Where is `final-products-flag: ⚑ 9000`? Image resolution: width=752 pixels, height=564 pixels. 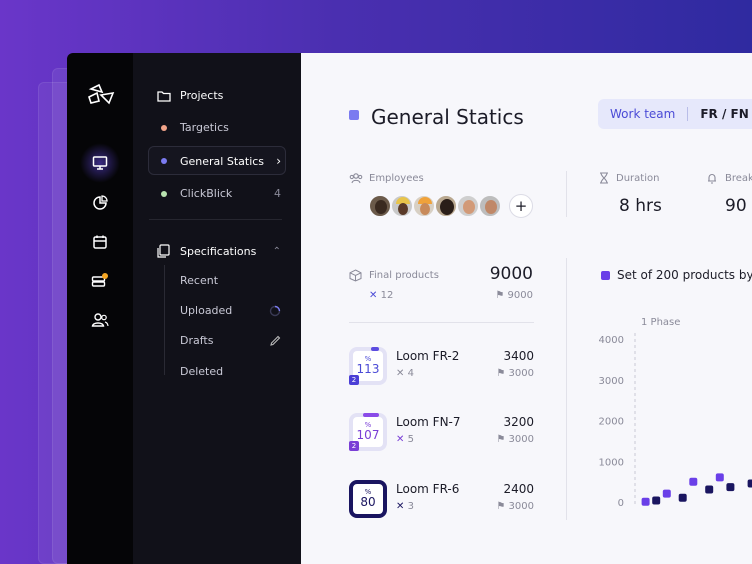 final-products-flag: ⚑ 9000 is located at coordinates (514, 295).